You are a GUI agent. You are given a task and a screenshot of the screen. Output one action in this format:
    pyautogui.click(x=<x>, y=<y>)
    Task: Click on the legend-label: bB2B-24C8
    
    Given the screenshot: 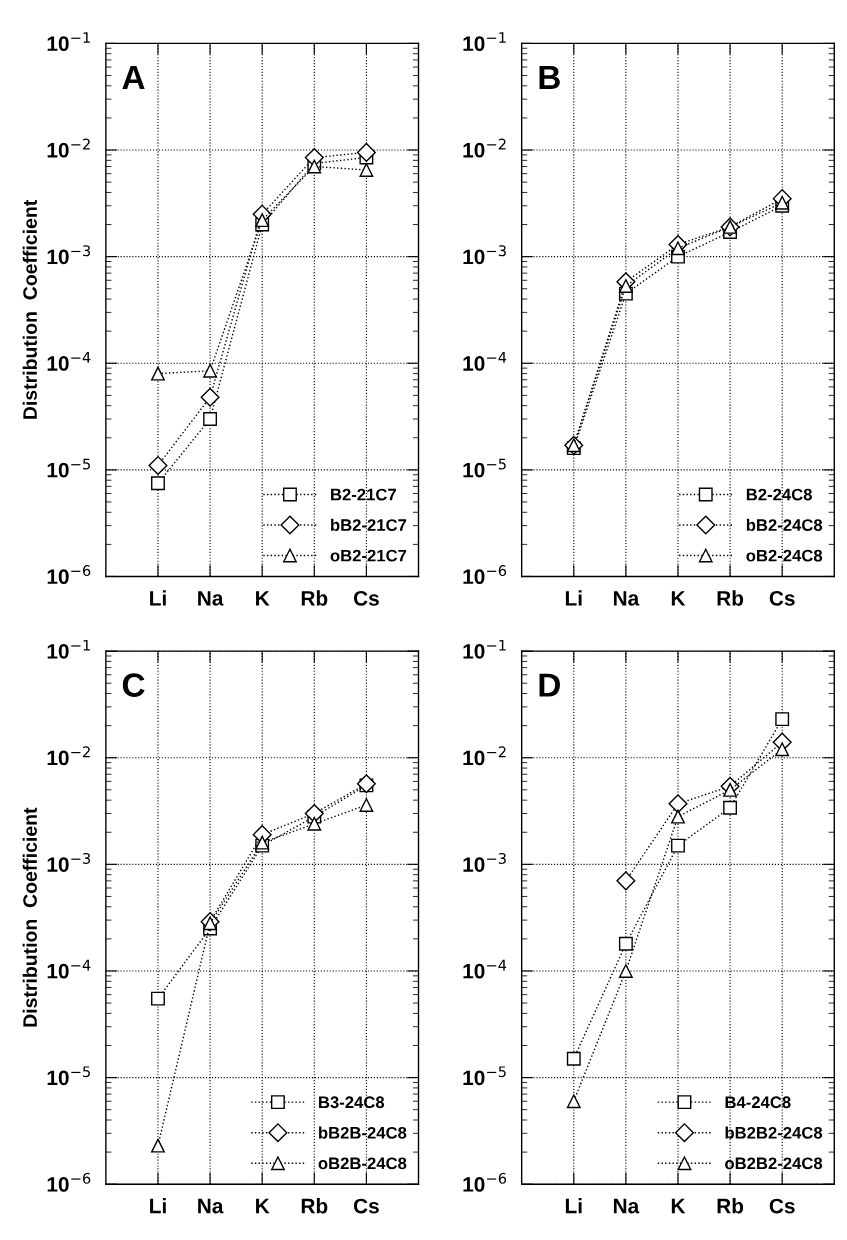 What is the action you would take?
    pyautogui.click(x=363, y=1132)
    